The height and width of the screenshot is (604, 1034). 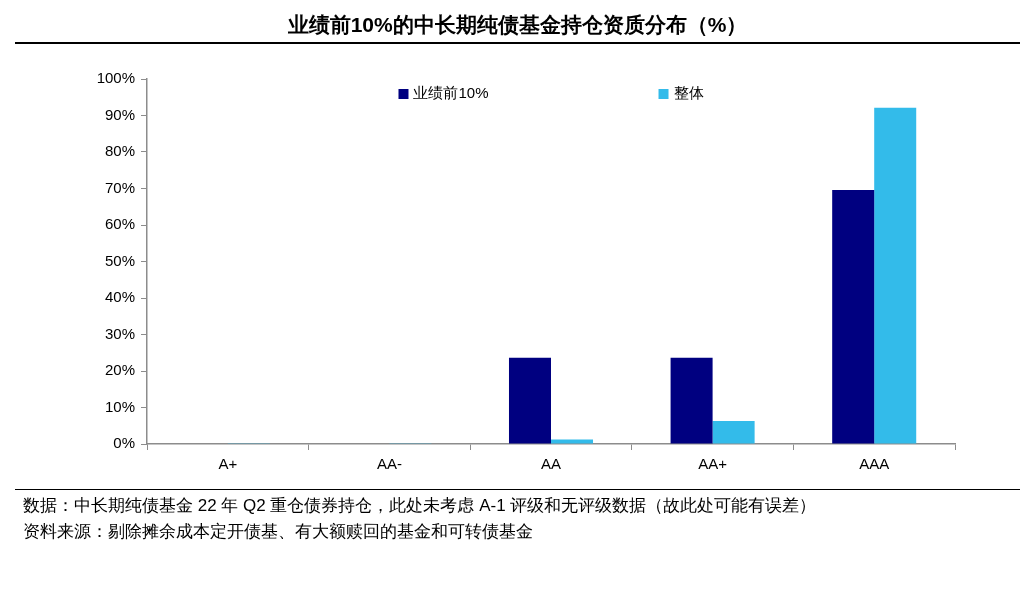 I want to click on y-tick-label: 20%, so click(x=119, y=370).